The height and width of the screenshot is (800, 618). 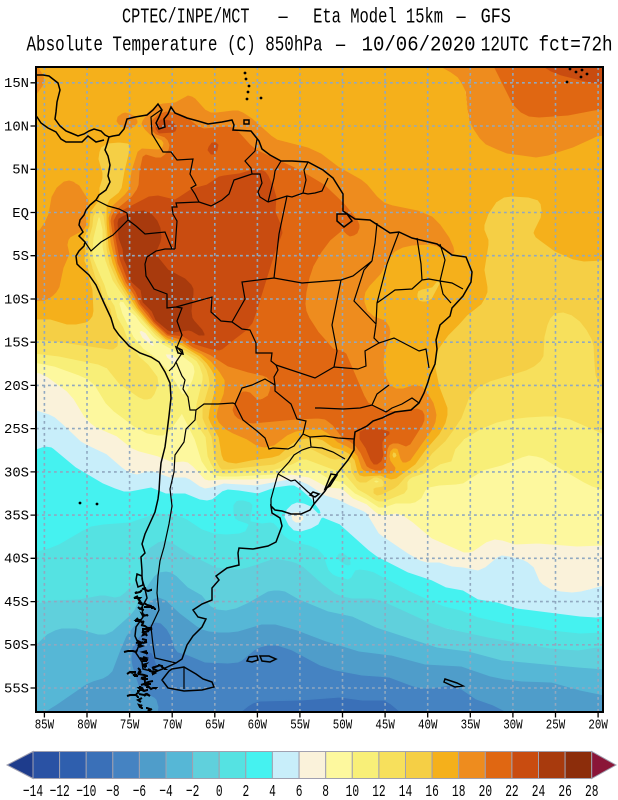 I want to click on svg-text: 18, so click(x=458, y=791).